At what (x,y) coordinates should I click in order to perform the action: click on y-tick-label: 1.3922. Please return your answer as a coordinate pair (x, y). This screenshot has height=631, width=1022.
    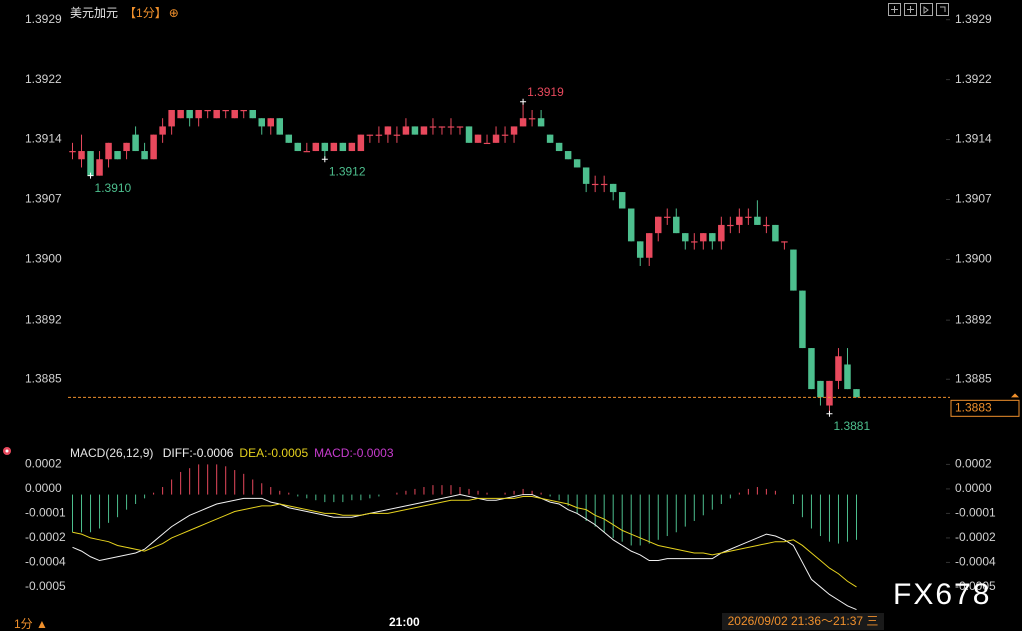
    Looking at the image, I should click on (43, 79).